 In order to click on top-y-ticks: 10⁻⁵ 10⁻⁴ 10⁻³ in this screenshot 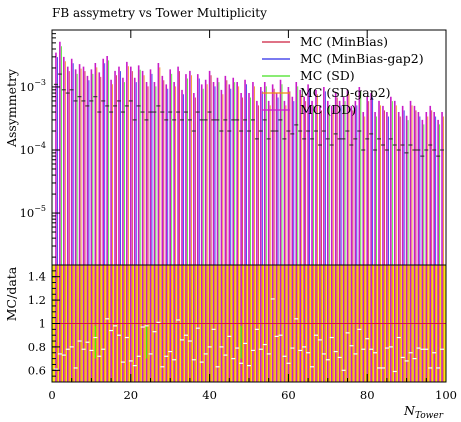, I will do `click(40, 149)`.